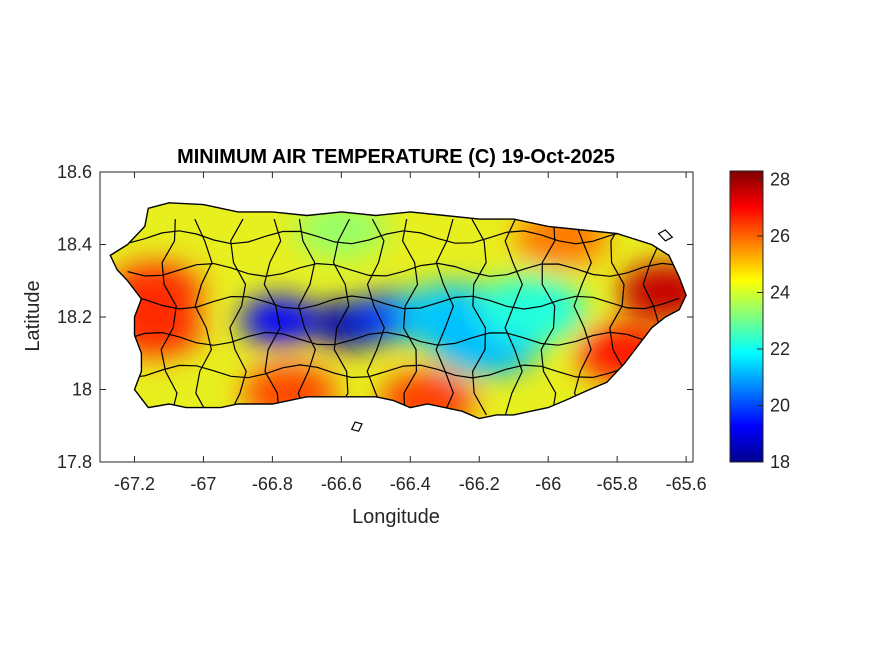 This screenshot has width=875, height=656. I want to click on x-tick-label: -65.6, so click(686, 484).